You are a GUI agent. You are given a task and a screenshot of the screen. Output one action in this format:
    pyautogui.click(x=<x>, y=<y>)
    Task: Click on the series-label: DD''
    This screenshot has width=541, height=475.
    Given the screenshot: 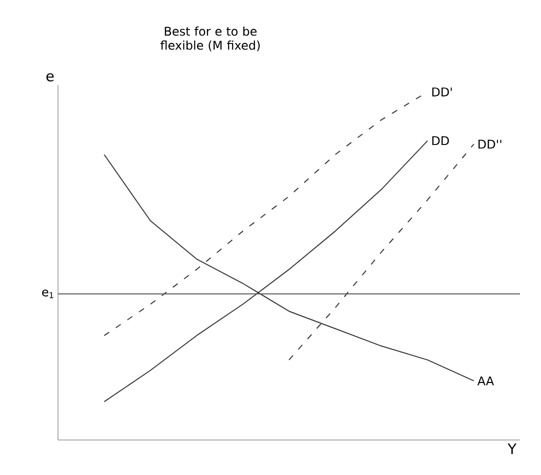 What is the action you would take?
    pyautogui.click(x=490, y=144)
    